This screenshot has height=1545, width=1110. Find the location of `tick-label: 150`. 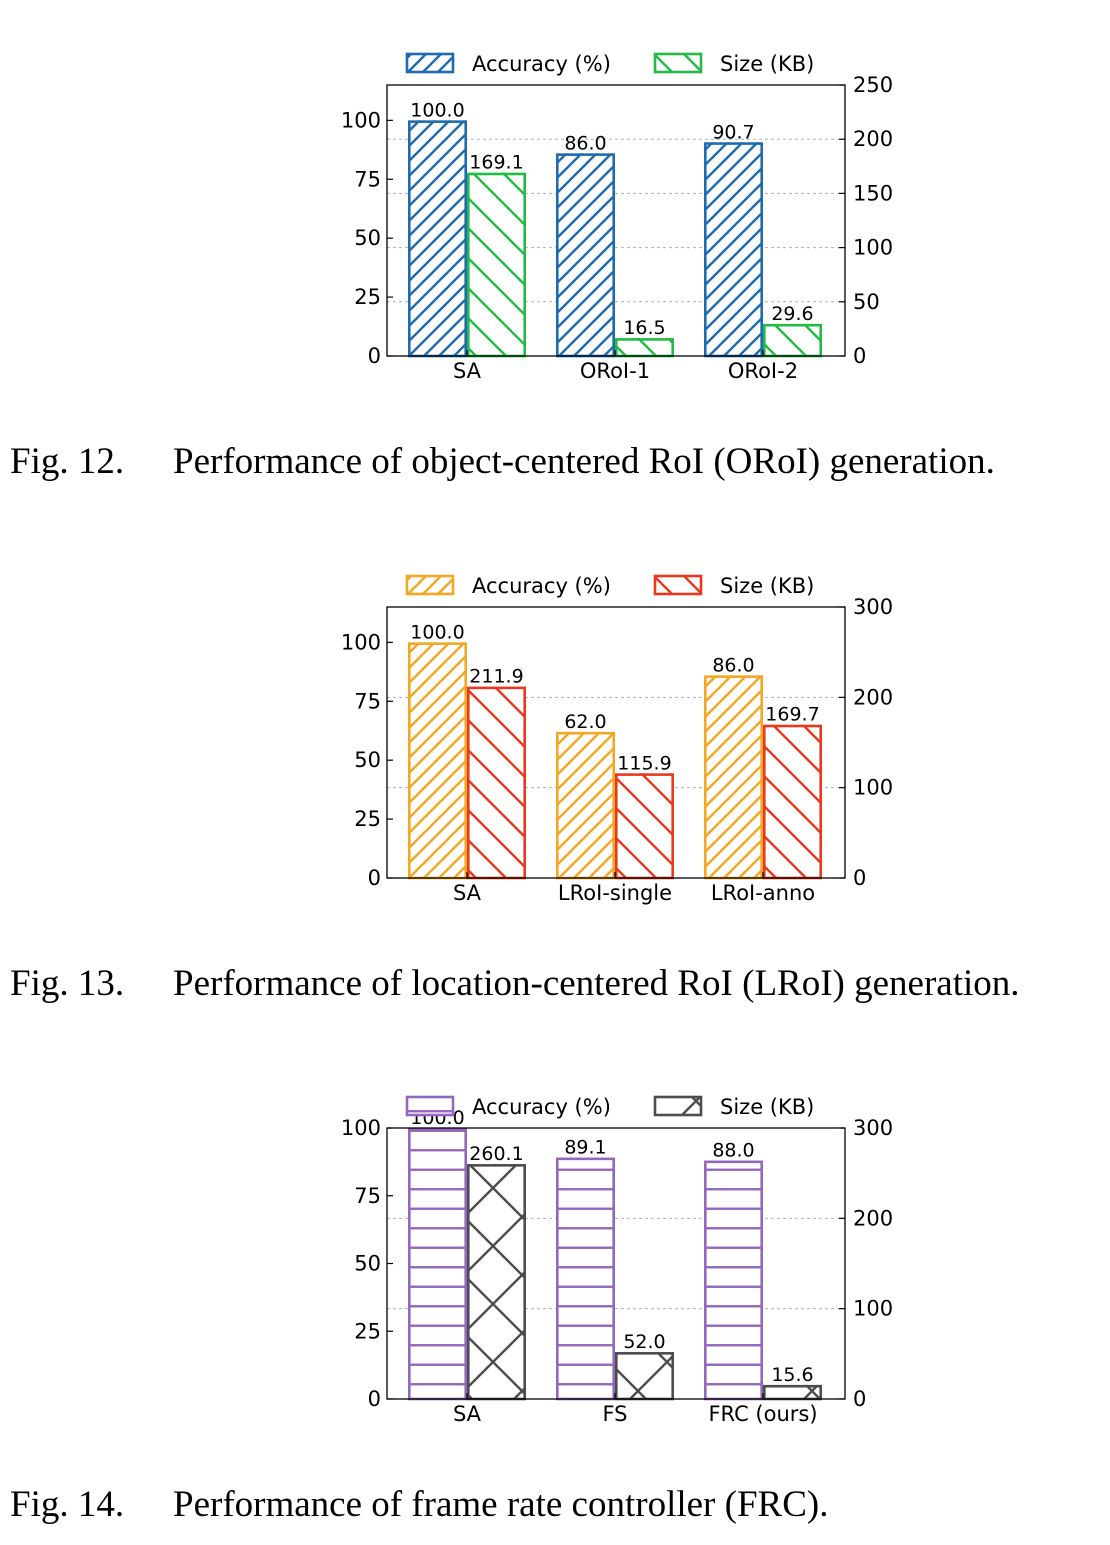

tick-label: 150 is located at coordinates (873, 193).